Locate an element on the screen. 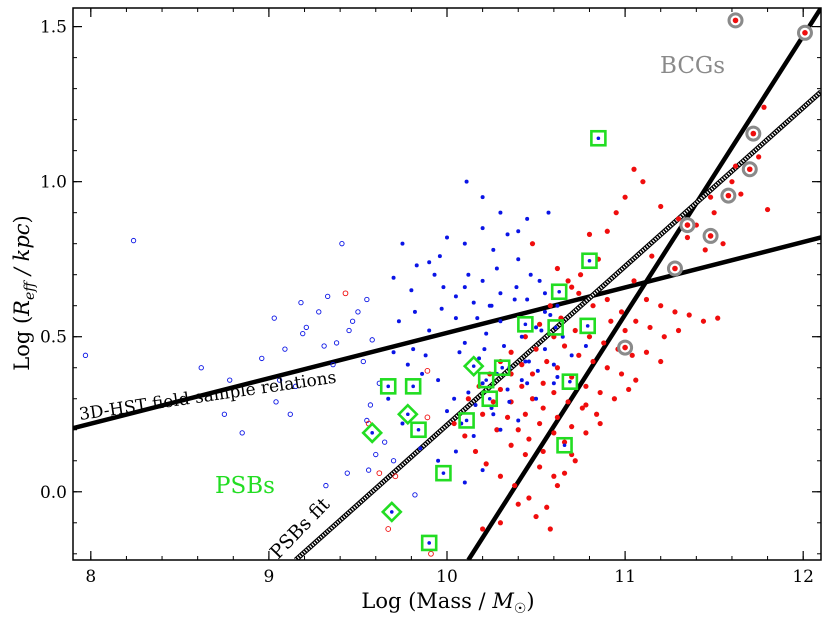 The image size is (830, 623). psbs-label: PSBs is located at coordinates (245, 486).